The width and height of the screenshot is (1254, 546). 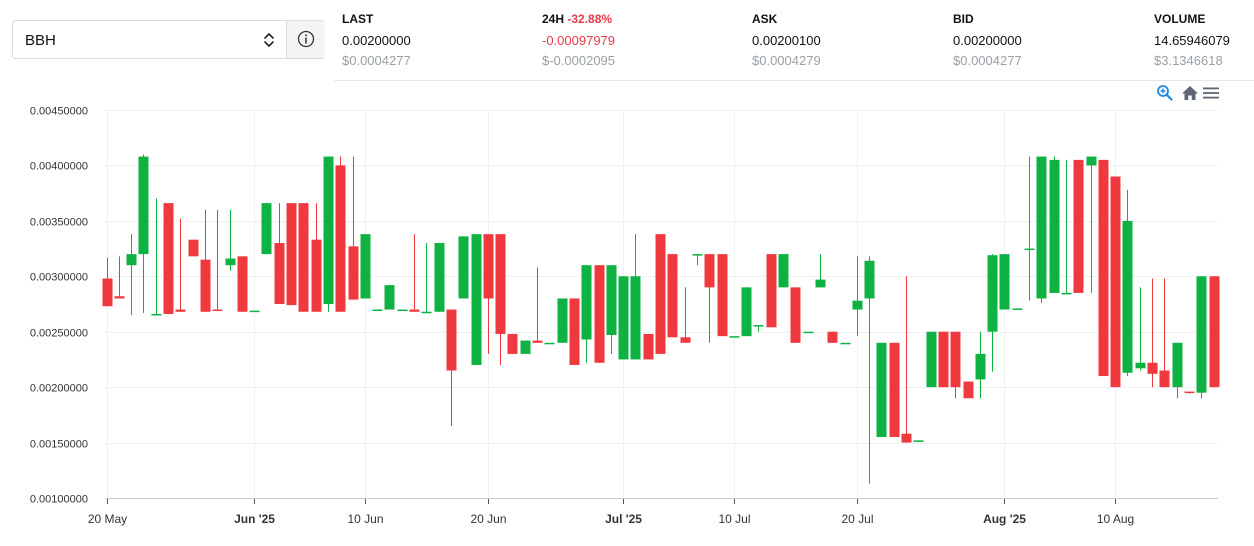 I want to click on stat-ask: ASK 0.00200100 $0.0004279, so click(x=786, y=40).